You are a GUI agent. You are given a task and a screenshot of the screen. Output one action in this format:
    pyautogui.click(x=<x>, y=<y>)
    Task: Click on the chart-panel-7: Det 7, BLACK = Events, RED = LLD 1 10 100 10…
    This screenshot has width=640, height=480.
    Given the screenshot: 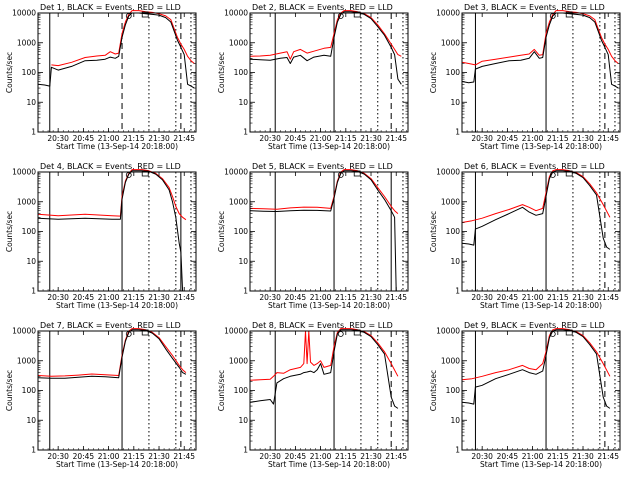 What is the action you would take?
    pyautogui.click(x=101, y=395)
    